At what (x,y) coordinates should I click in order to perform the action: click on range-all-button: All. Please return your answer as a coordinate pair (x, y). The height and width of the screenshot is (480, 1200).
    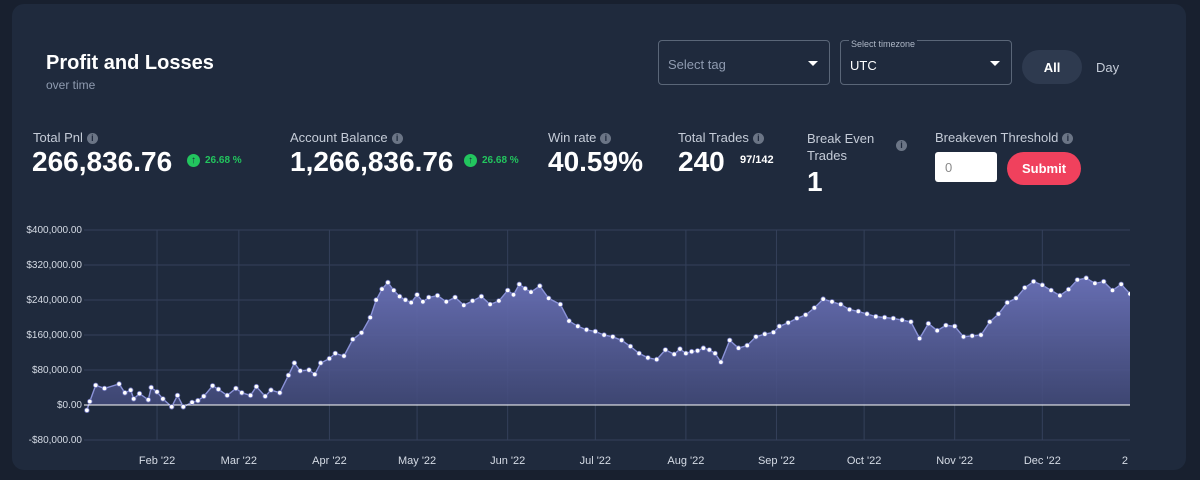
    Looking at the image, I should click on (1052, 67).